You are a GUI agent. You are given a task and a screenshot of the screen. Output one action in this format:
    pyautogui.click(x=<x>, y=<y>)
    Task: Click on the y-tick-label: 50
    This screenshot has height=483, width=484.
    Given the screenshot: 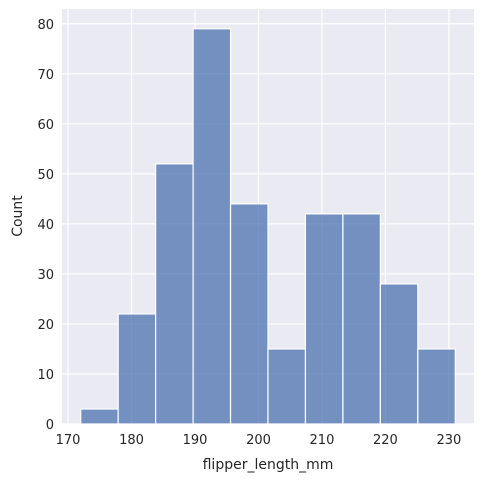 What is the action you would take?
    pyautogui.click(x=45, y=175)
    